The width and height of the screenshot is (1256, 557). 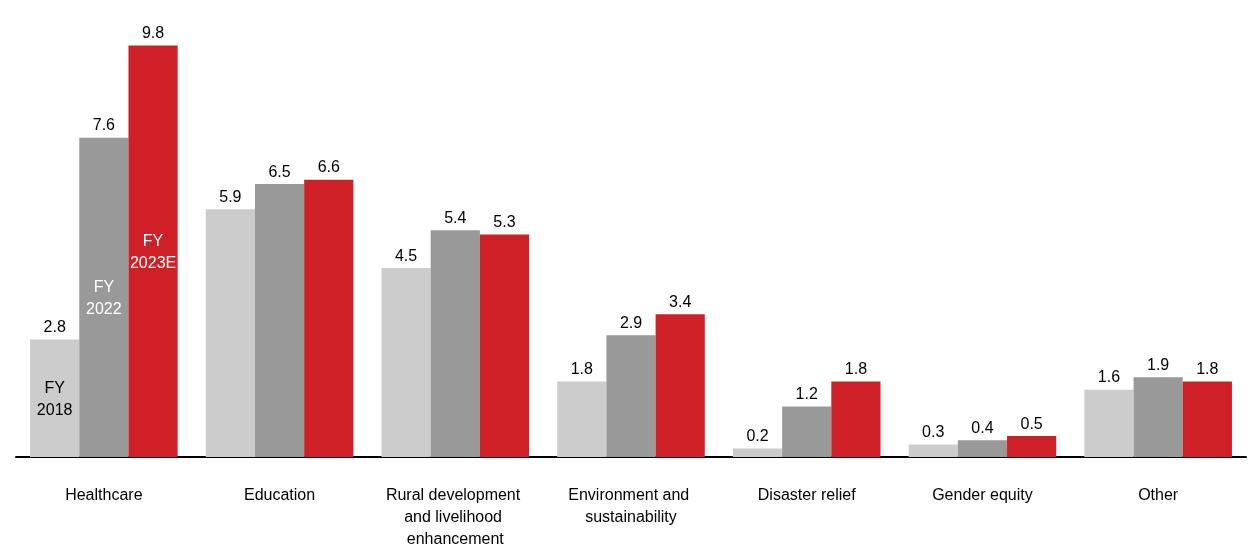 I want to click on data-label: 5.4, so click(x=455, y=217).